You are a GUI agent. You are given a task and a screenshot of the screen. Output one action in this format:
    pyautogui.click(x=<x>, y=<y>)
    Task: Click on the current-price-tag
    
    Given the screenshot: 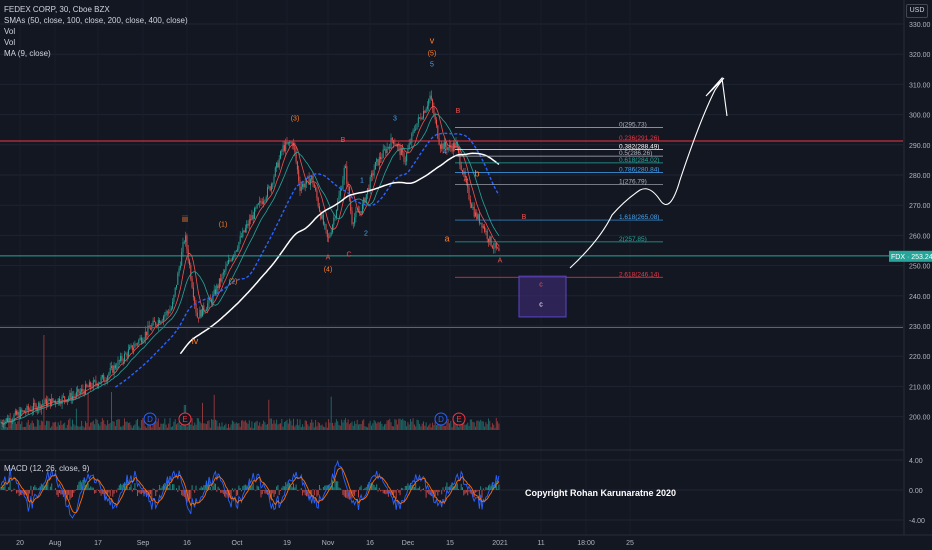 What is the action you would take?
    pyautogui.click(x=910, y=256)
    